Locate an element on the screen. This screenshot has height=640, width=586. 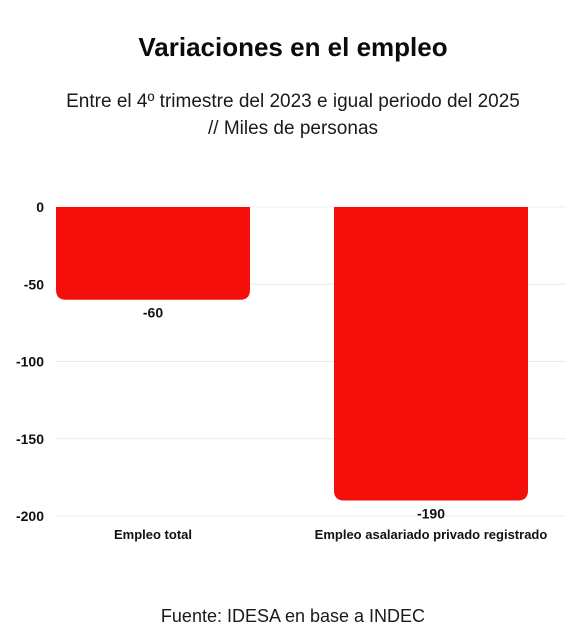
y-tick-label: -150 is located at coordinates (30, 439).